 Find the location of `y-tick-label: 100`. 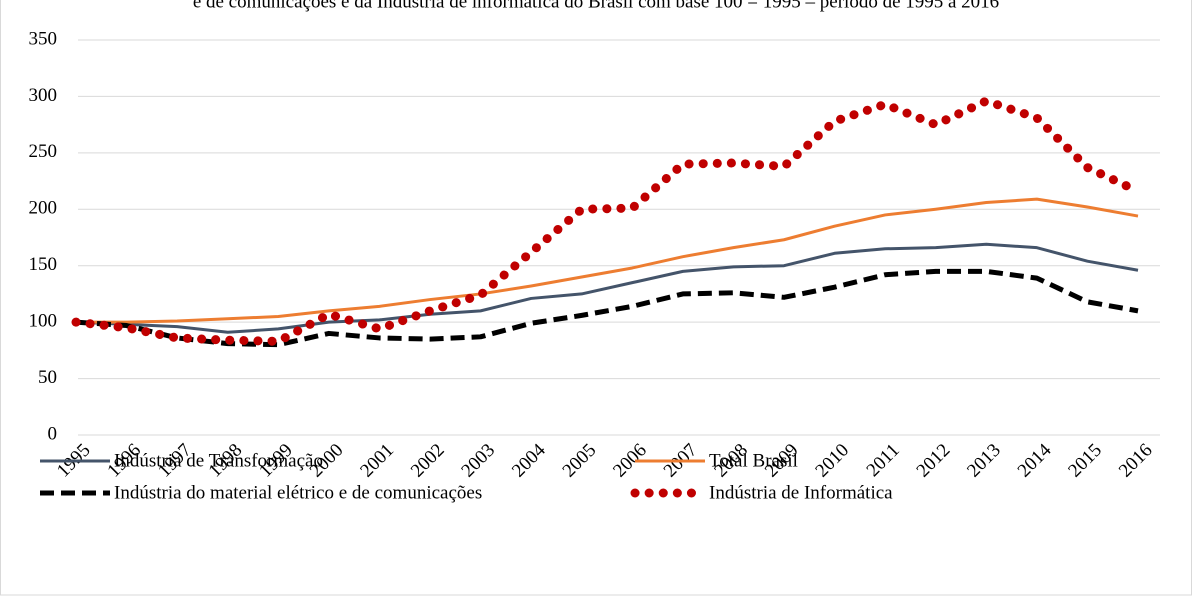

y-tick-label: 100 is located at coordinates (43, 321).